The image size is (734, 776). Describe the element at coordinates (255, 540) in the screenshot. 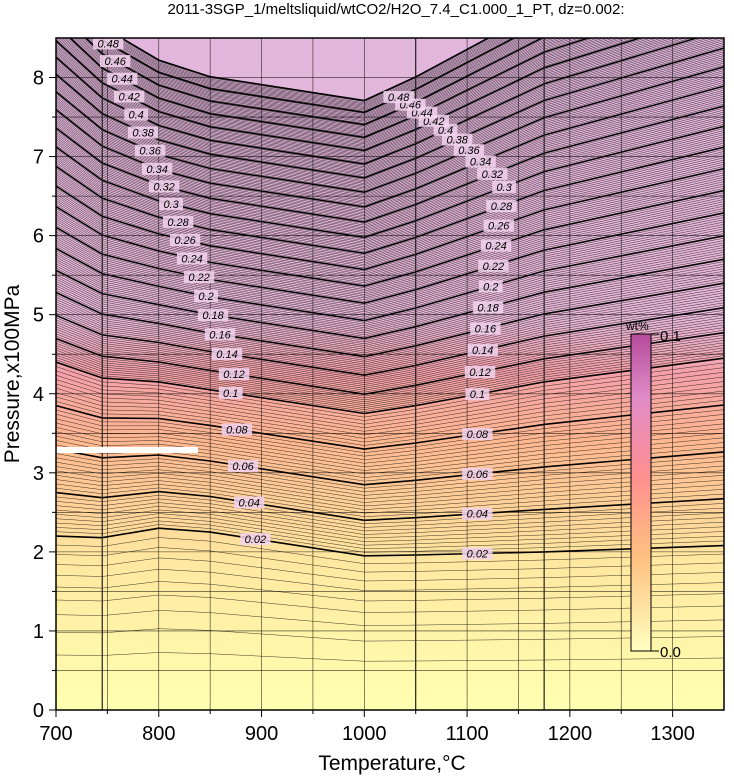

I see `contour-label-left: 0.02` at that location.